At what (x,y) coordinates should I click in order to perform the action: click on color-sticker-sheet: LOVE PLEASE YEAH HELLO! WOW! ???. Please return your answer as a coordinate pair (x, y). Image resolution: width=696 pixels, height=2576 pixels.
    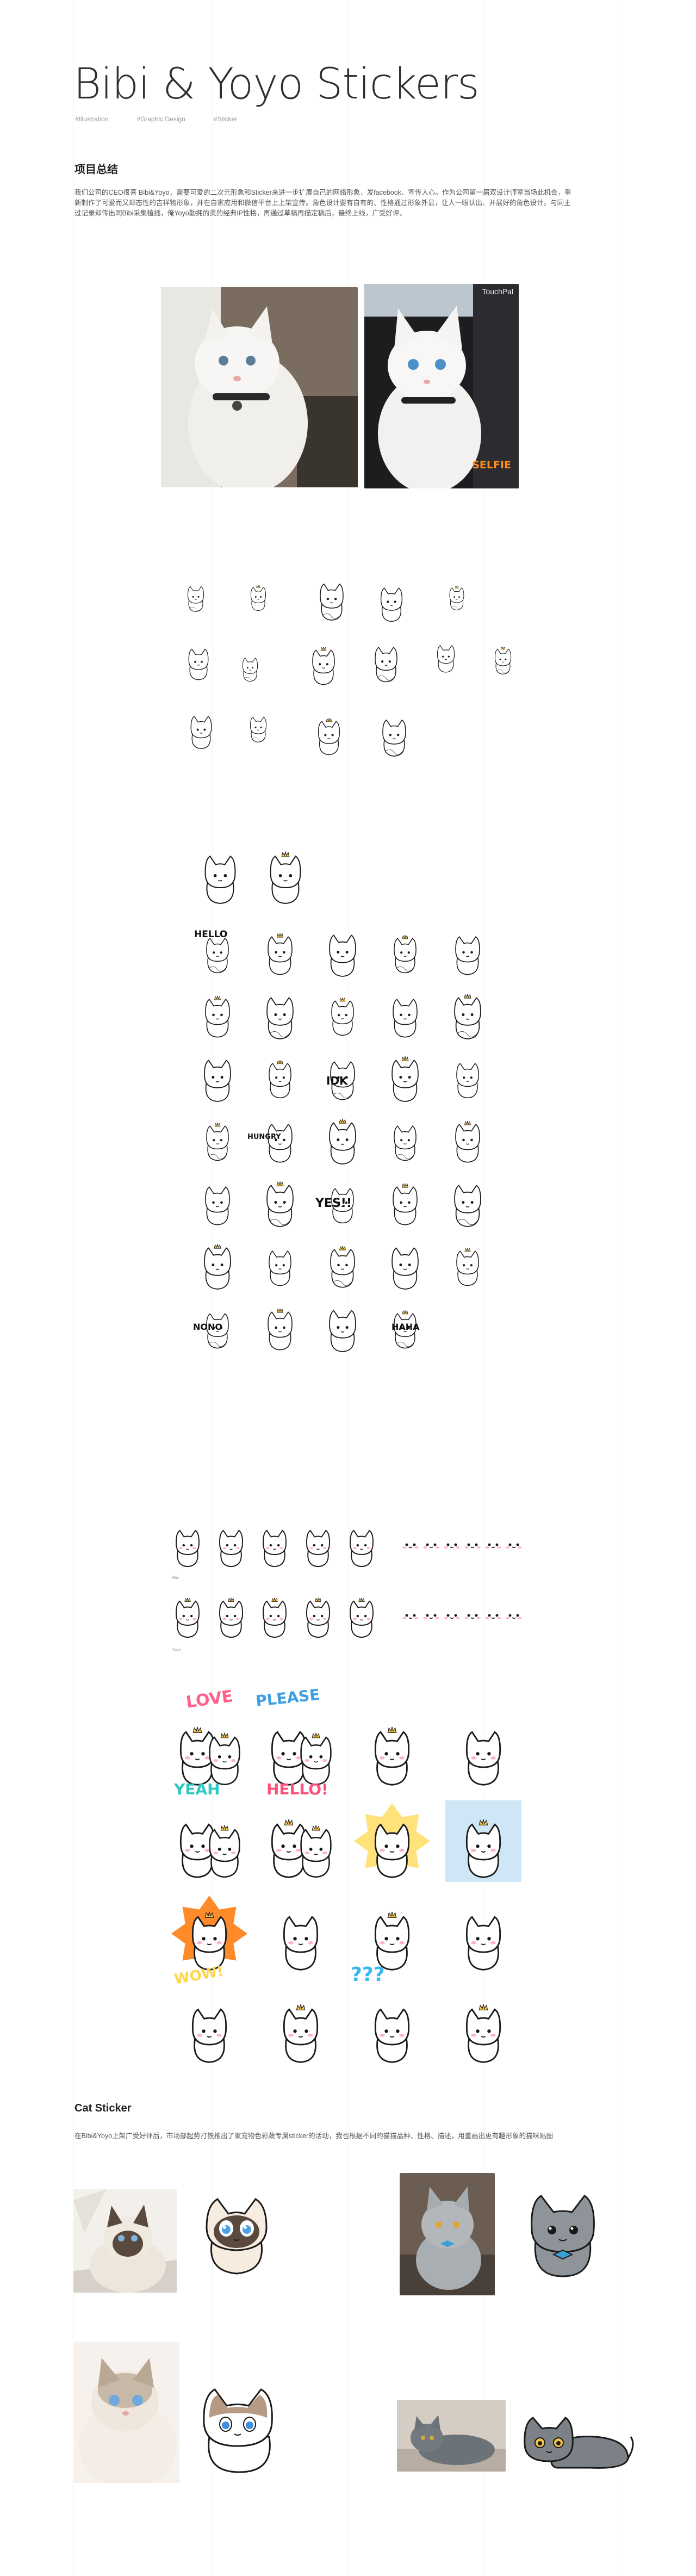
    Looking at the image, I should click on (348, 1873).